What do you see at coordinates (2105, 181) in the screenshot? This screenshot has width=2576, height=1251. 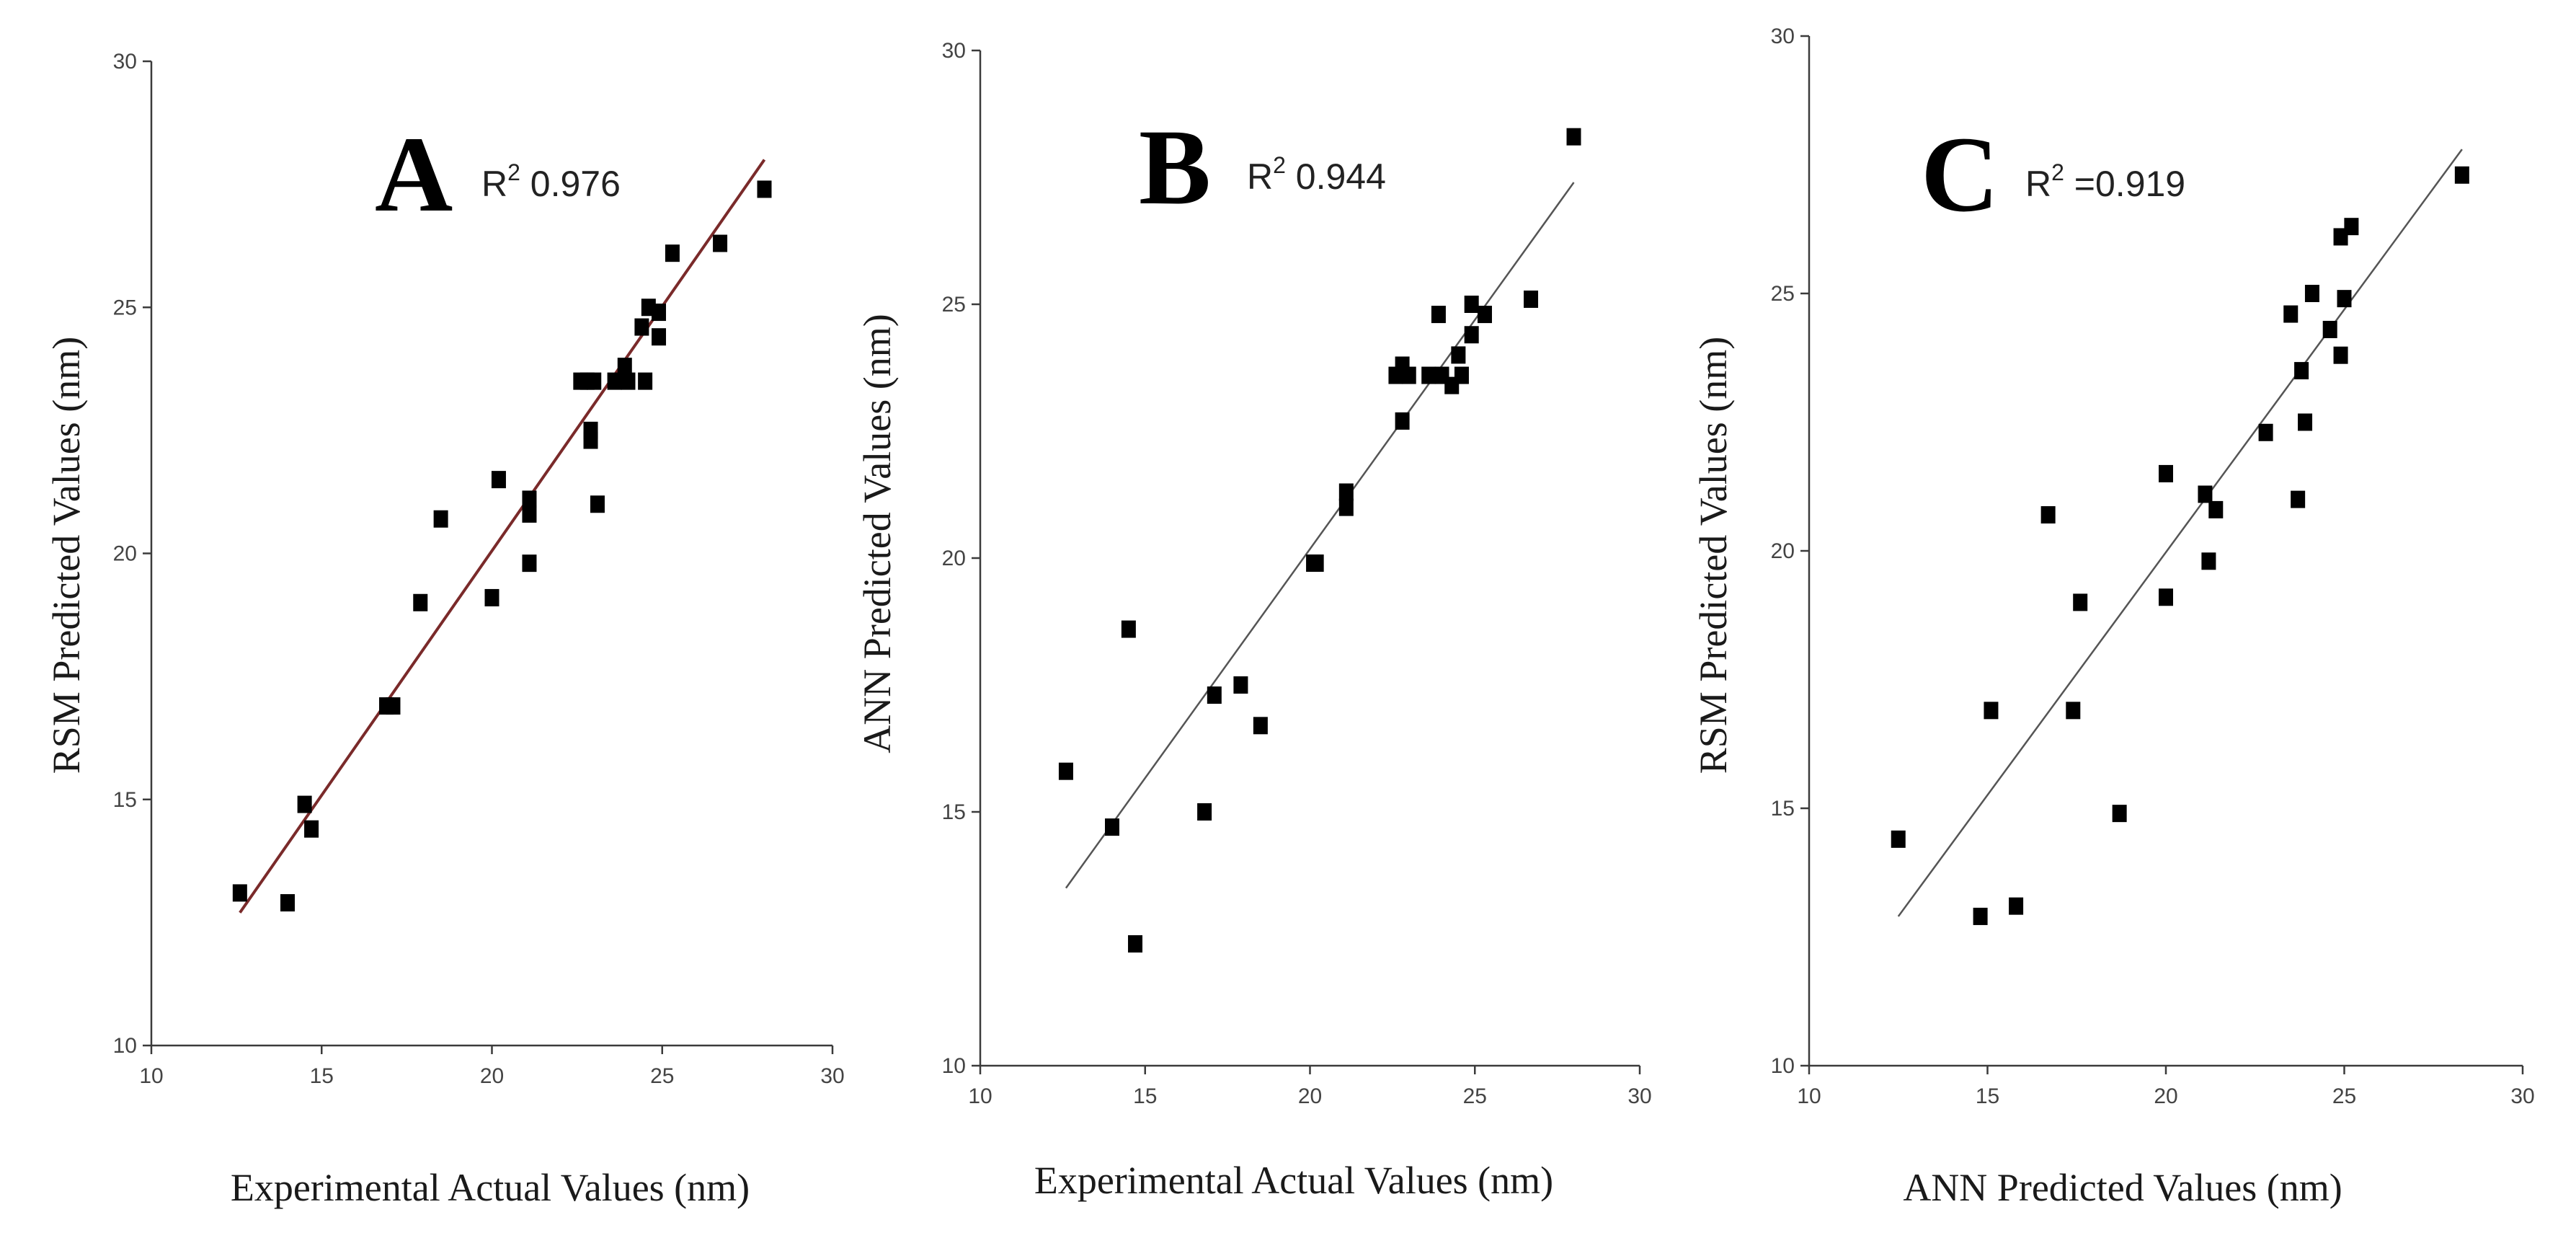 I see `r-squared-annotation: R2 =0.919` at bounding box center [2105, 181].